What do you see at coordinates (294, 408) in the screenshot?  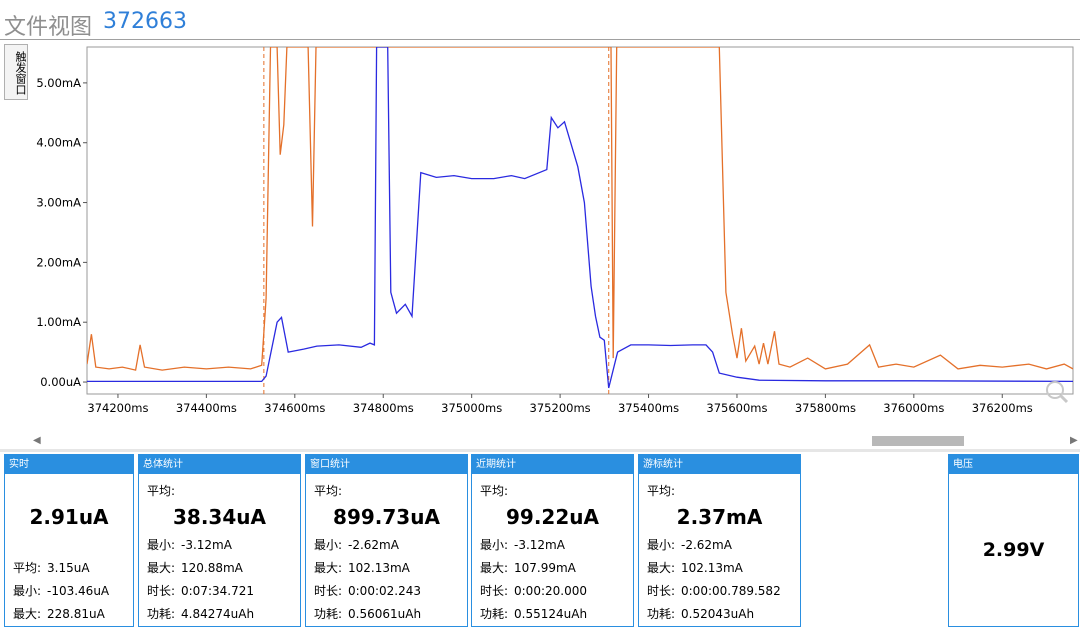 I see `x-tick-label: 374600ms` at bounding box center [294, 408].